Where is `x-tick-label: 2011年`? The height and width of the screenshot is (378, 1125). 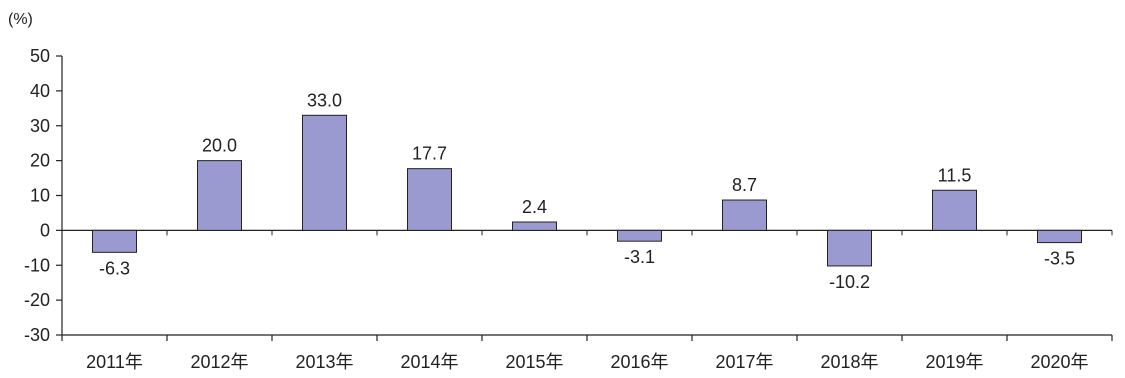
x-tick-label: 2011年 is located at coordinates (114, 362).